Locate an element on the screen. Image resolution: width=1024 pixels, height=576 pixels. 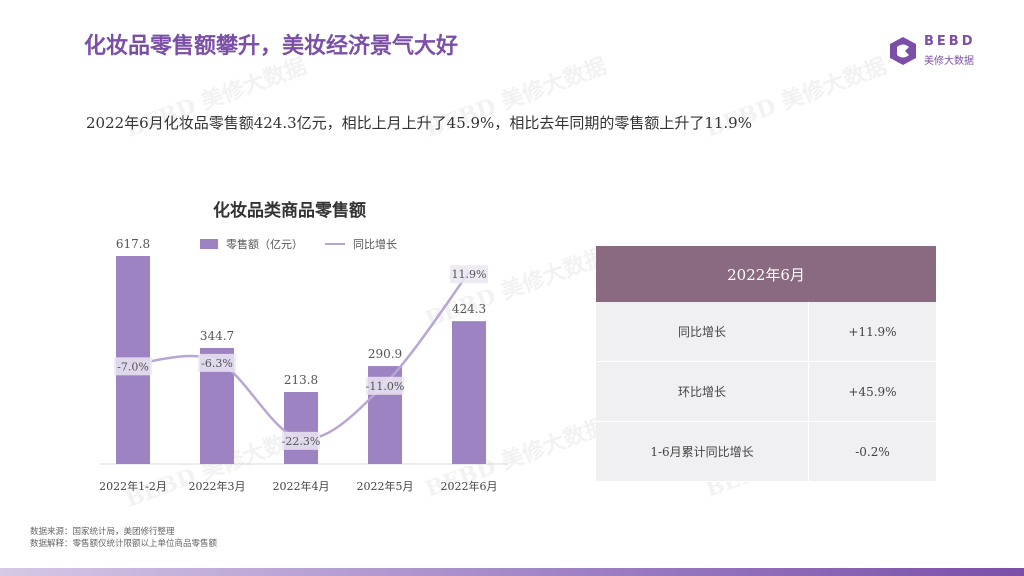
line-value-label: -22.3% is located at coordinates (301, 441).